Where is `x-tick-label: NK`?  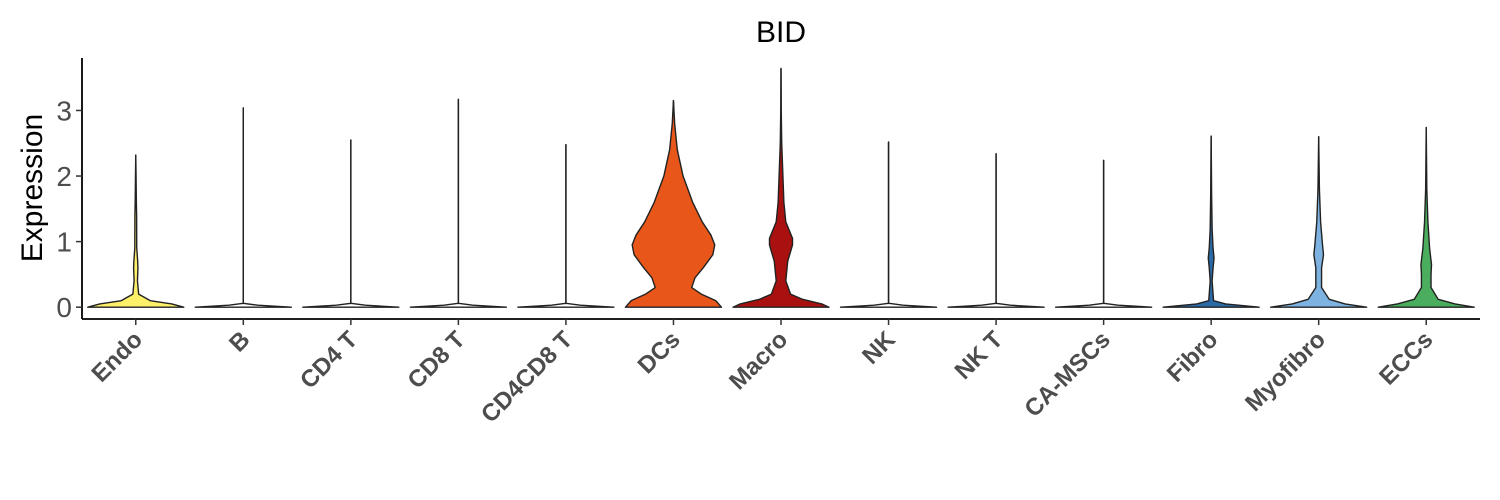
x-tick-label: NK is located at coordinates (879, 348).